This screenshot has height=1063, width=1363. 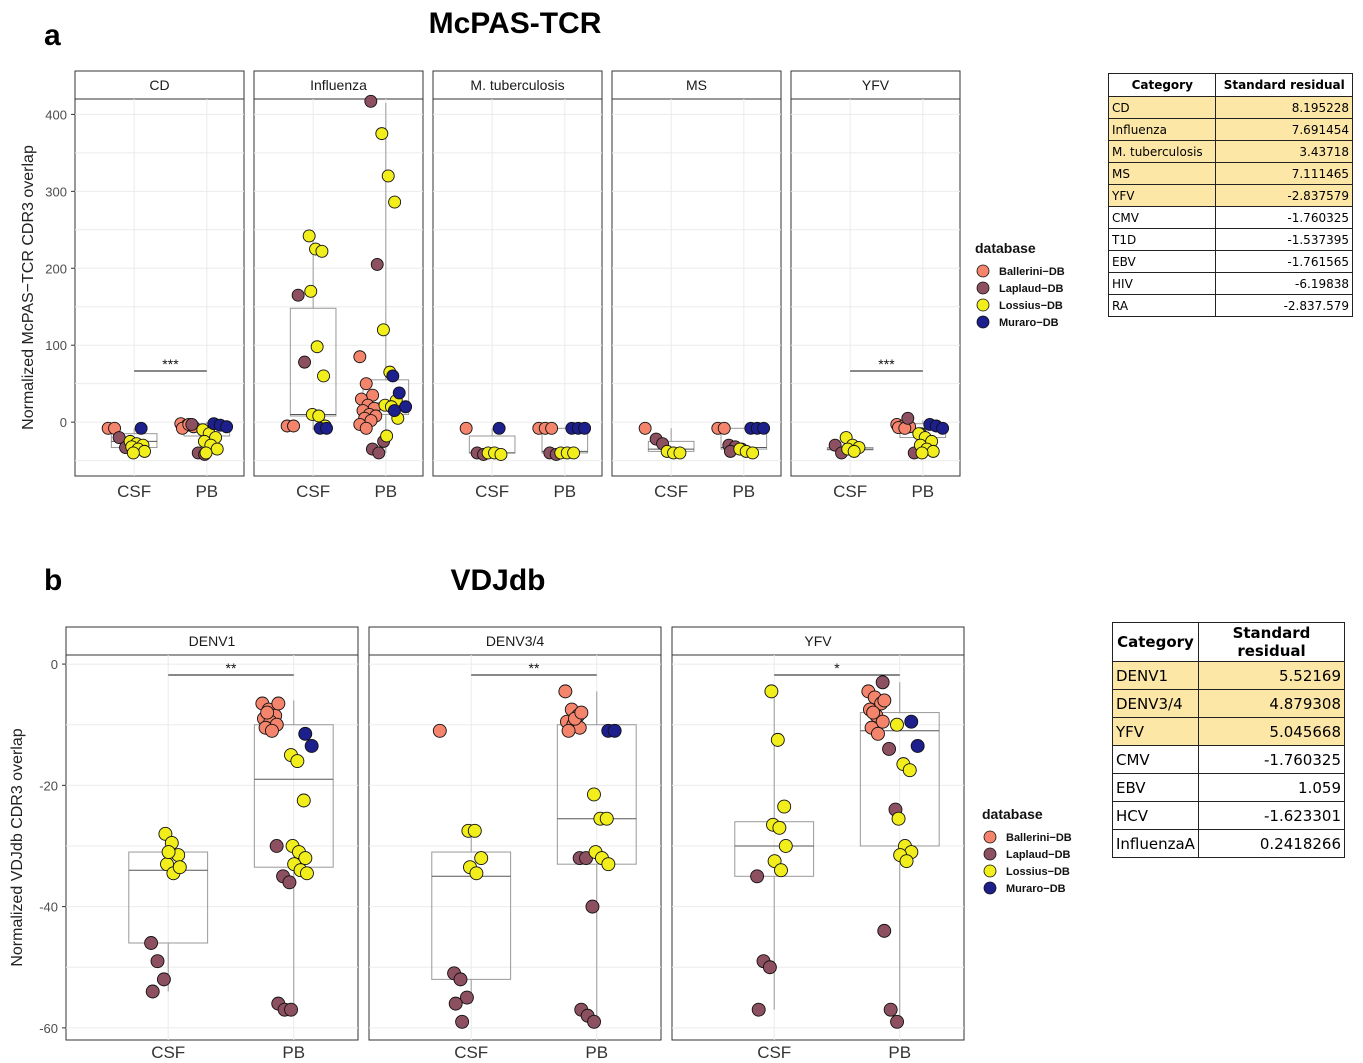 I want to click on residual-cell: 4.879308, so click(x=1271, y=703).